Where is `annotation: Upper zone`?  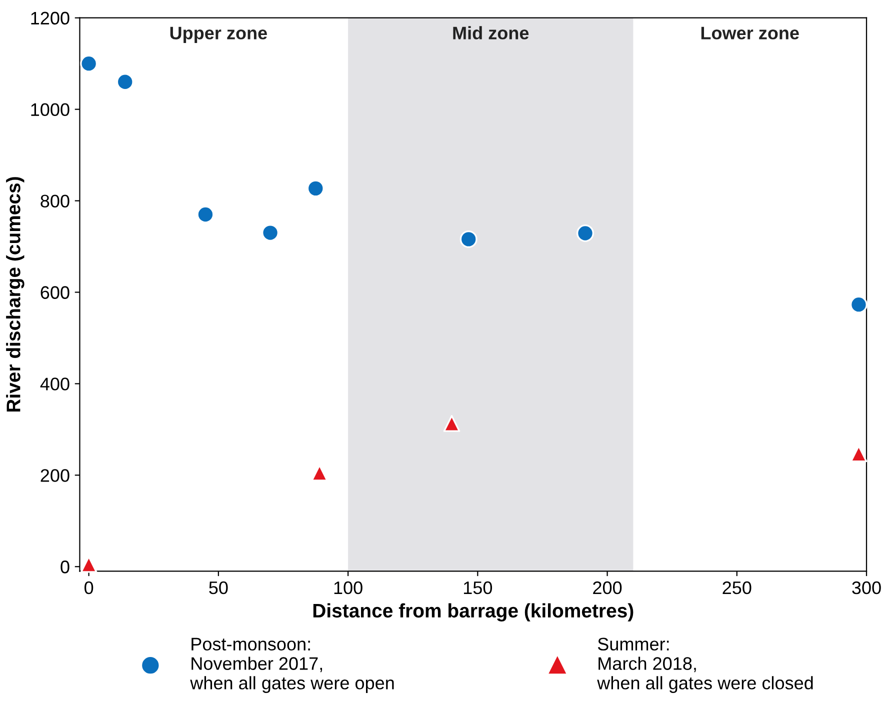 annotation: Upper zone is located at coordinates (218, 34).